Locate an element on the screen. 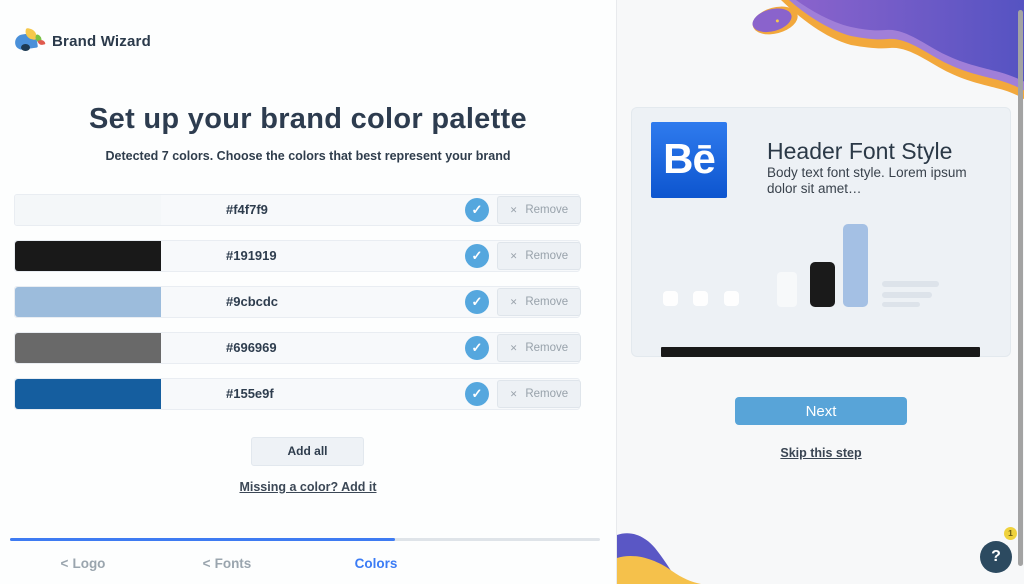  color-row: #155e9f ✓ ✕ Remove is located at coordinates (297, 394).